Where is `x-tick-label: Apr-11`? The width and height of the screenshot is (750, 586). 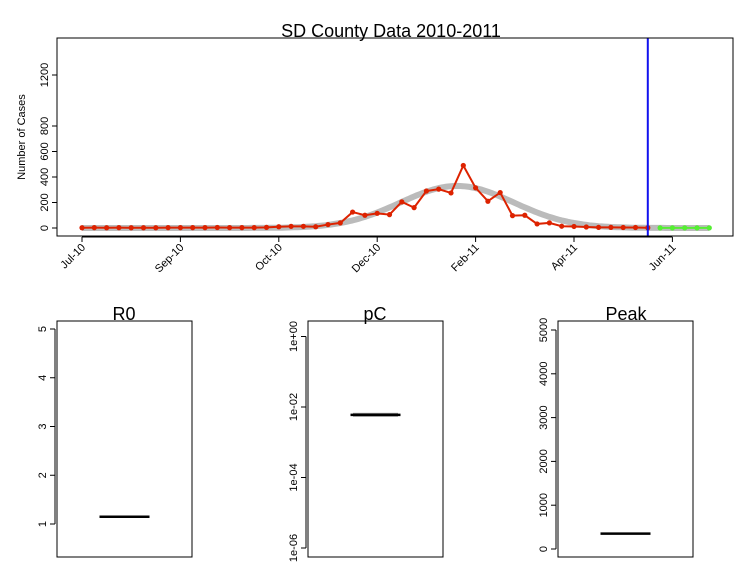
x-tick-label: Apr-11 is located at coordinates (564, 257).